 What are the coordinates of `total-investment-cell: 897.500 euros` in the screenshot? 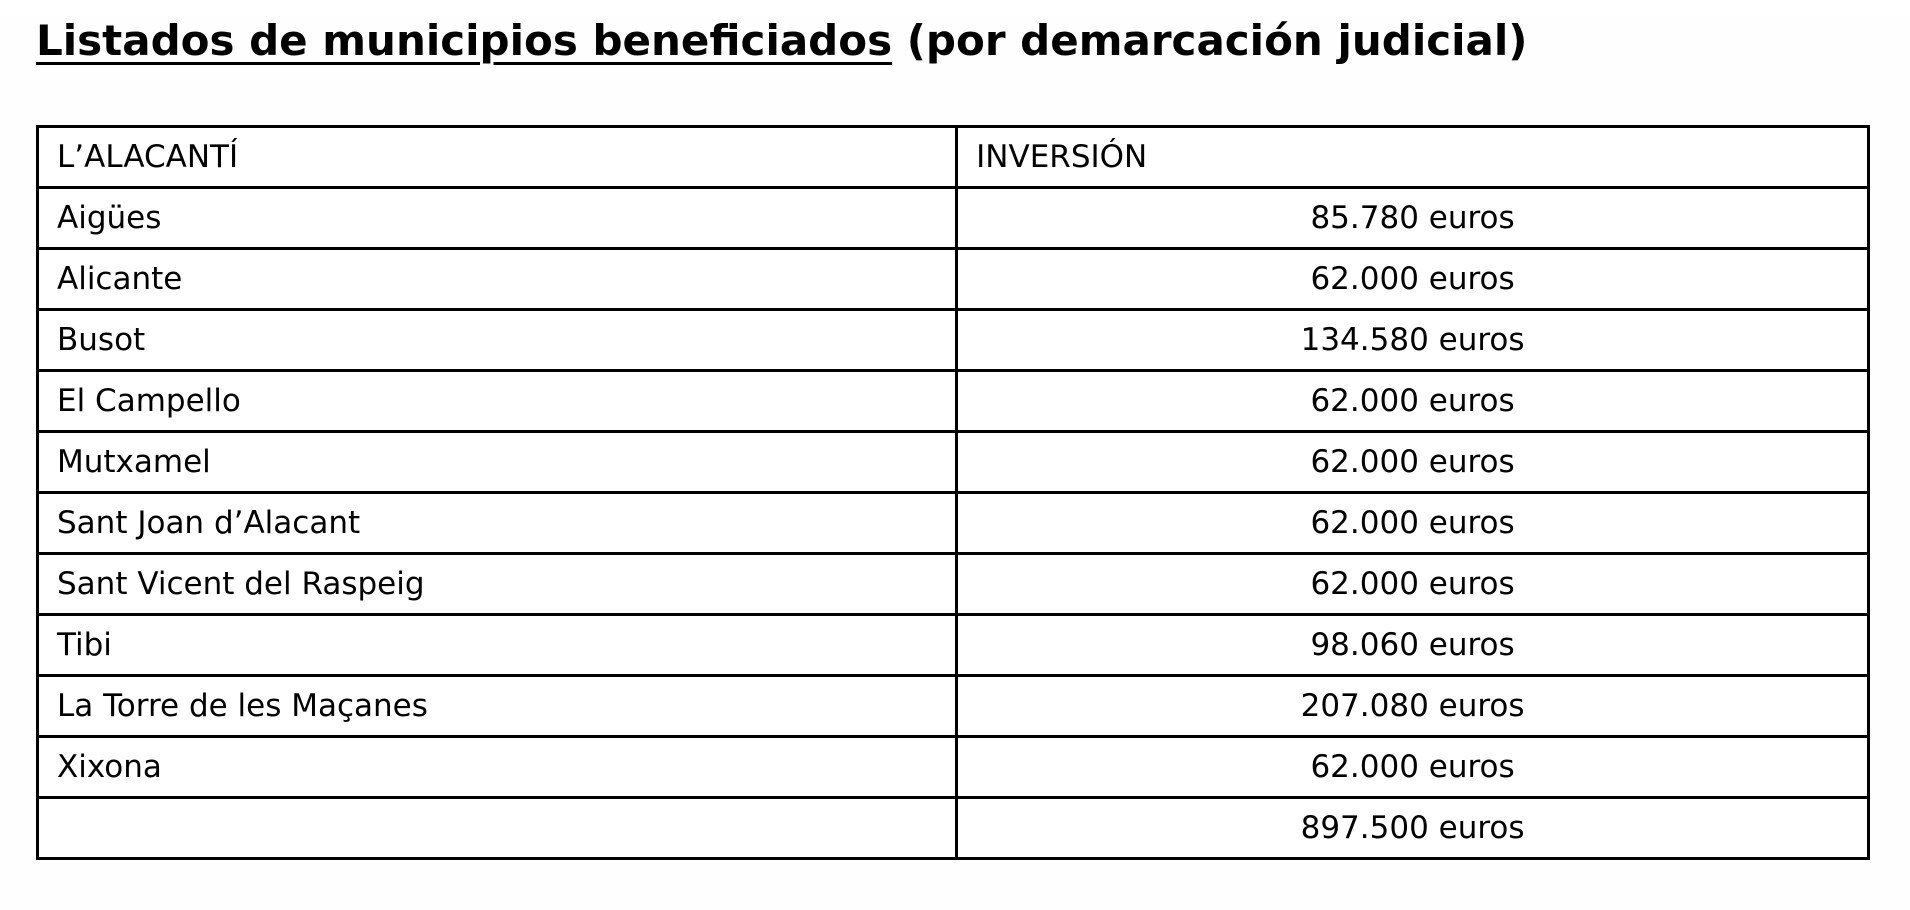 It's located at (1412, 828).